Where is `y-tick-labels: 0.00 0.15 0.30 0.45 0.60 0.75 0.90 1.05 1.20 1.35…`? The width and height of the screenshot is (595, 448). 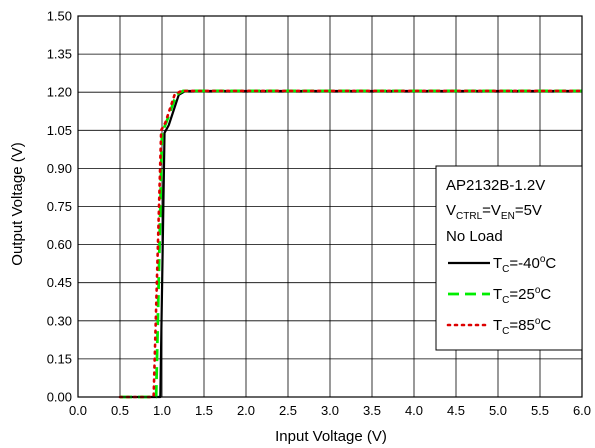 y-tick-labels: 0.00 0.15 0.30 0.45 0.60 0.75 0.90 1.05 1.20 1.35… is located at coordinates (59, 207).